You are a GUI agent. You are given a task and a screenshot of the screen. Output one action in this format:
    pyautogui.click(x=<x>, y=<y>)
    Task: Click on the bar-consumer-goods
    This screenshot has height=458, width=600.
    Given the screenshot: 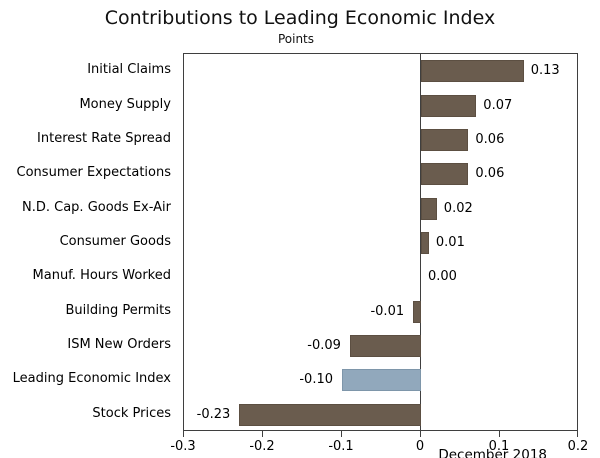 What is the action you would take?
    pyautogui.click(x=425, y=243)
    